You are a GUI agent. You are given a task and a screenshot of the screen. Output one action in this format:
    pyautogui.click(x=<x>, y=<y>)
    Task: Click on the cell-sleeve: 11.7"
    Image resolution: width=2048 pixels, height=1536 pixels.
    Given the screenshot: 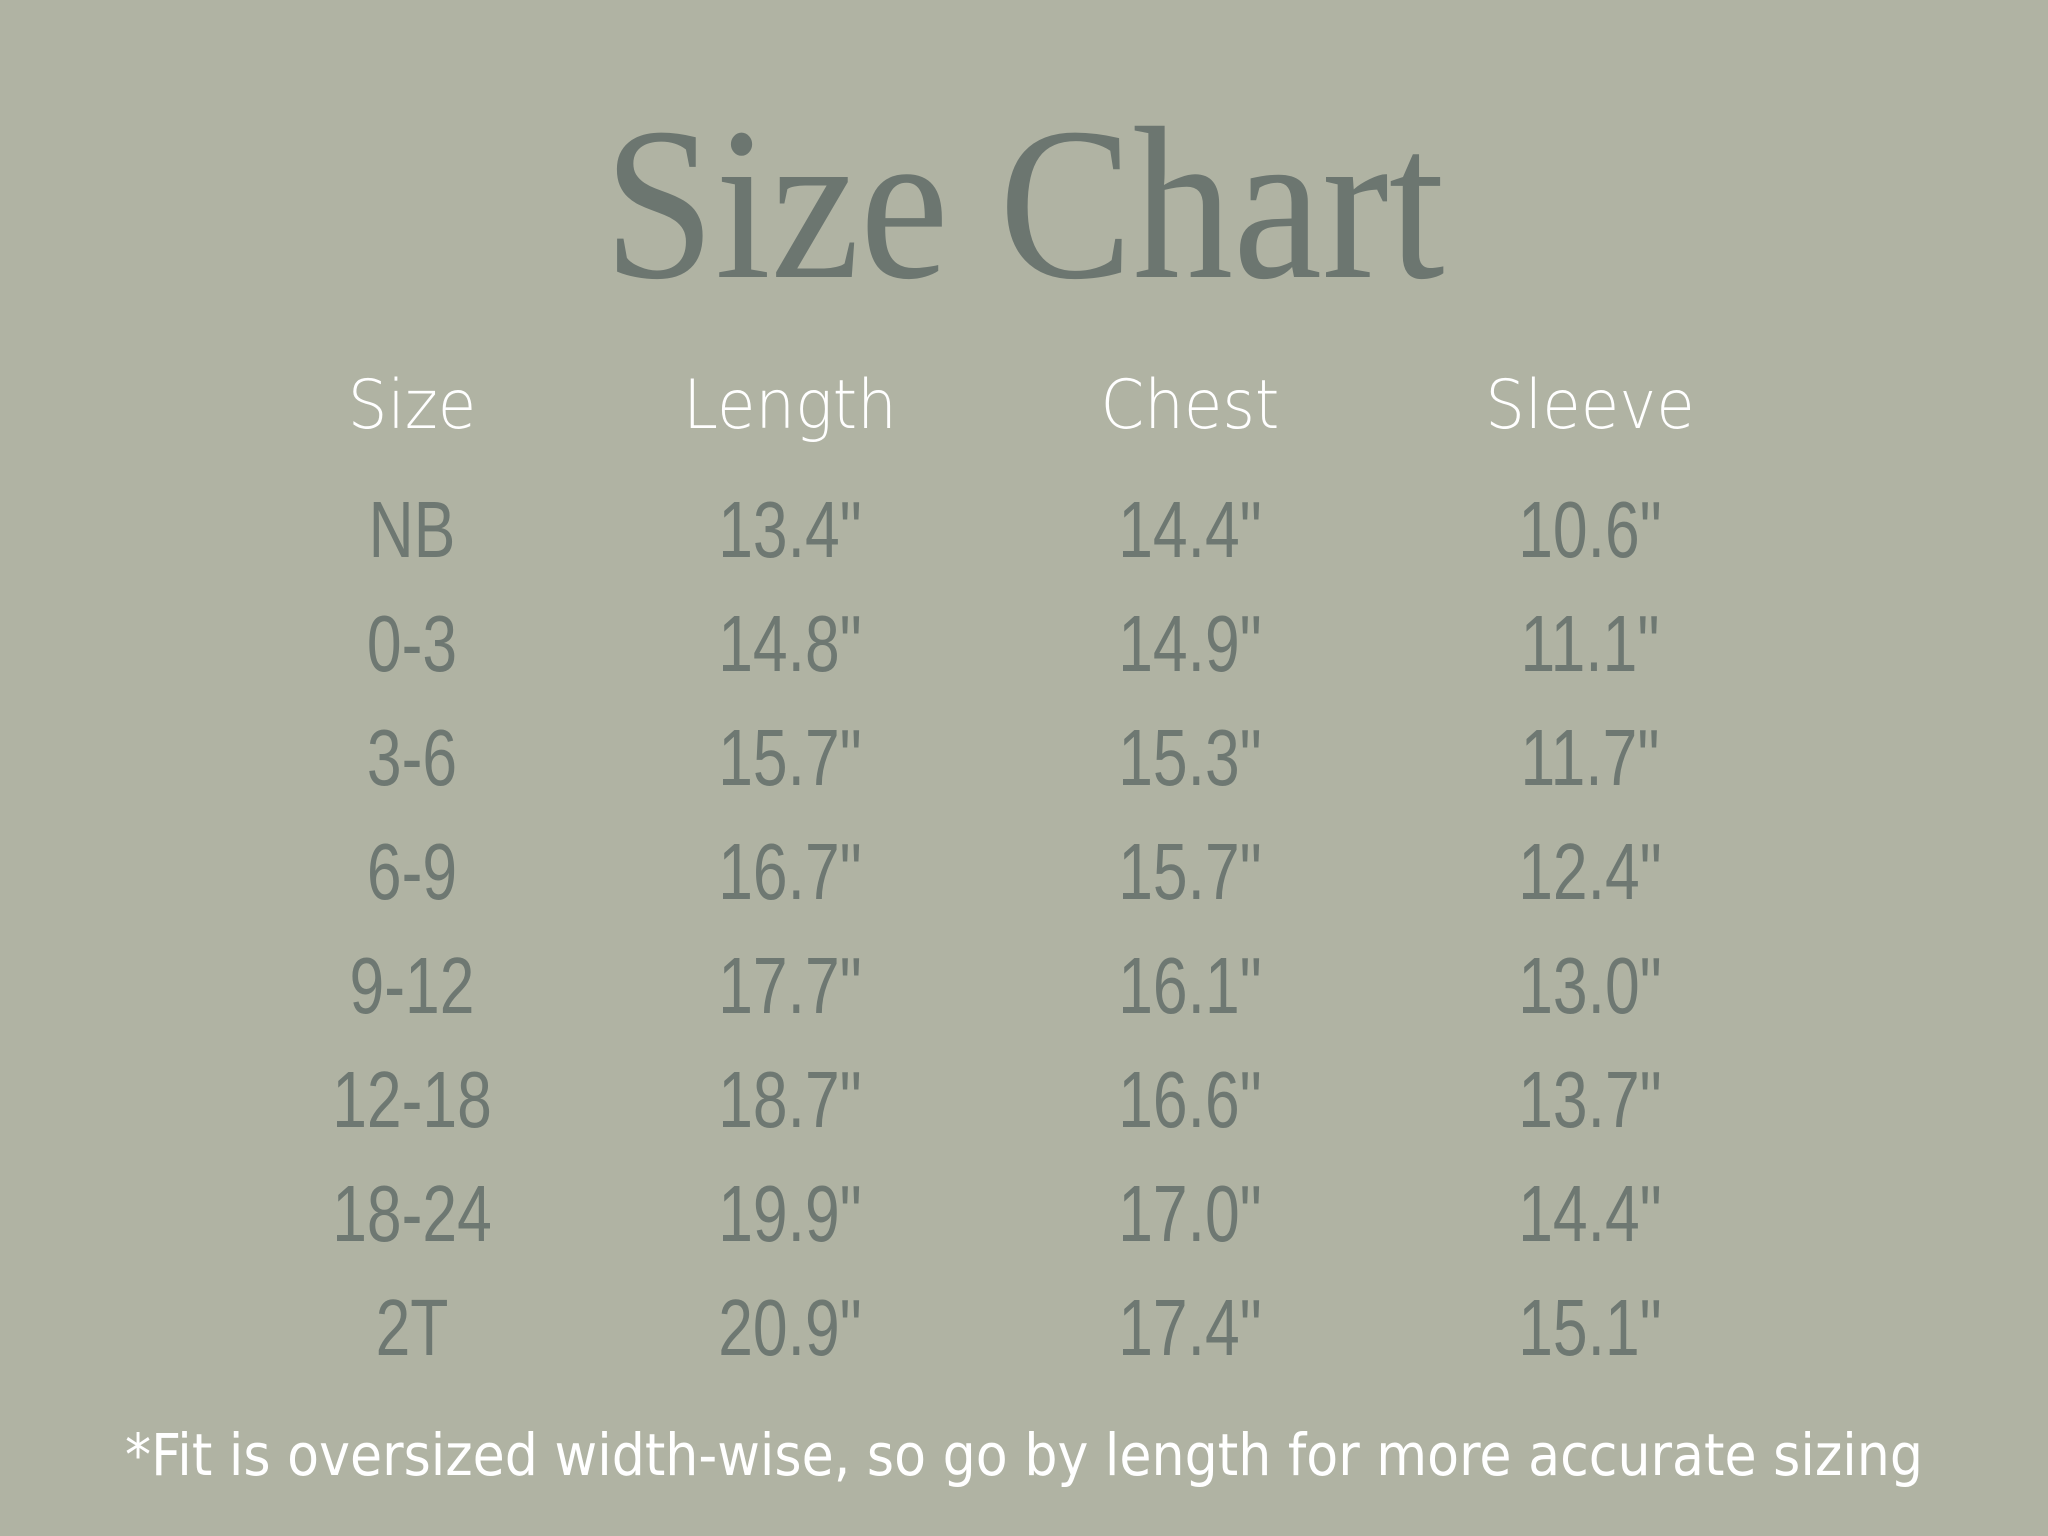 What is the action you would take?
    pyautogui.click(x=1590, y=757)
    